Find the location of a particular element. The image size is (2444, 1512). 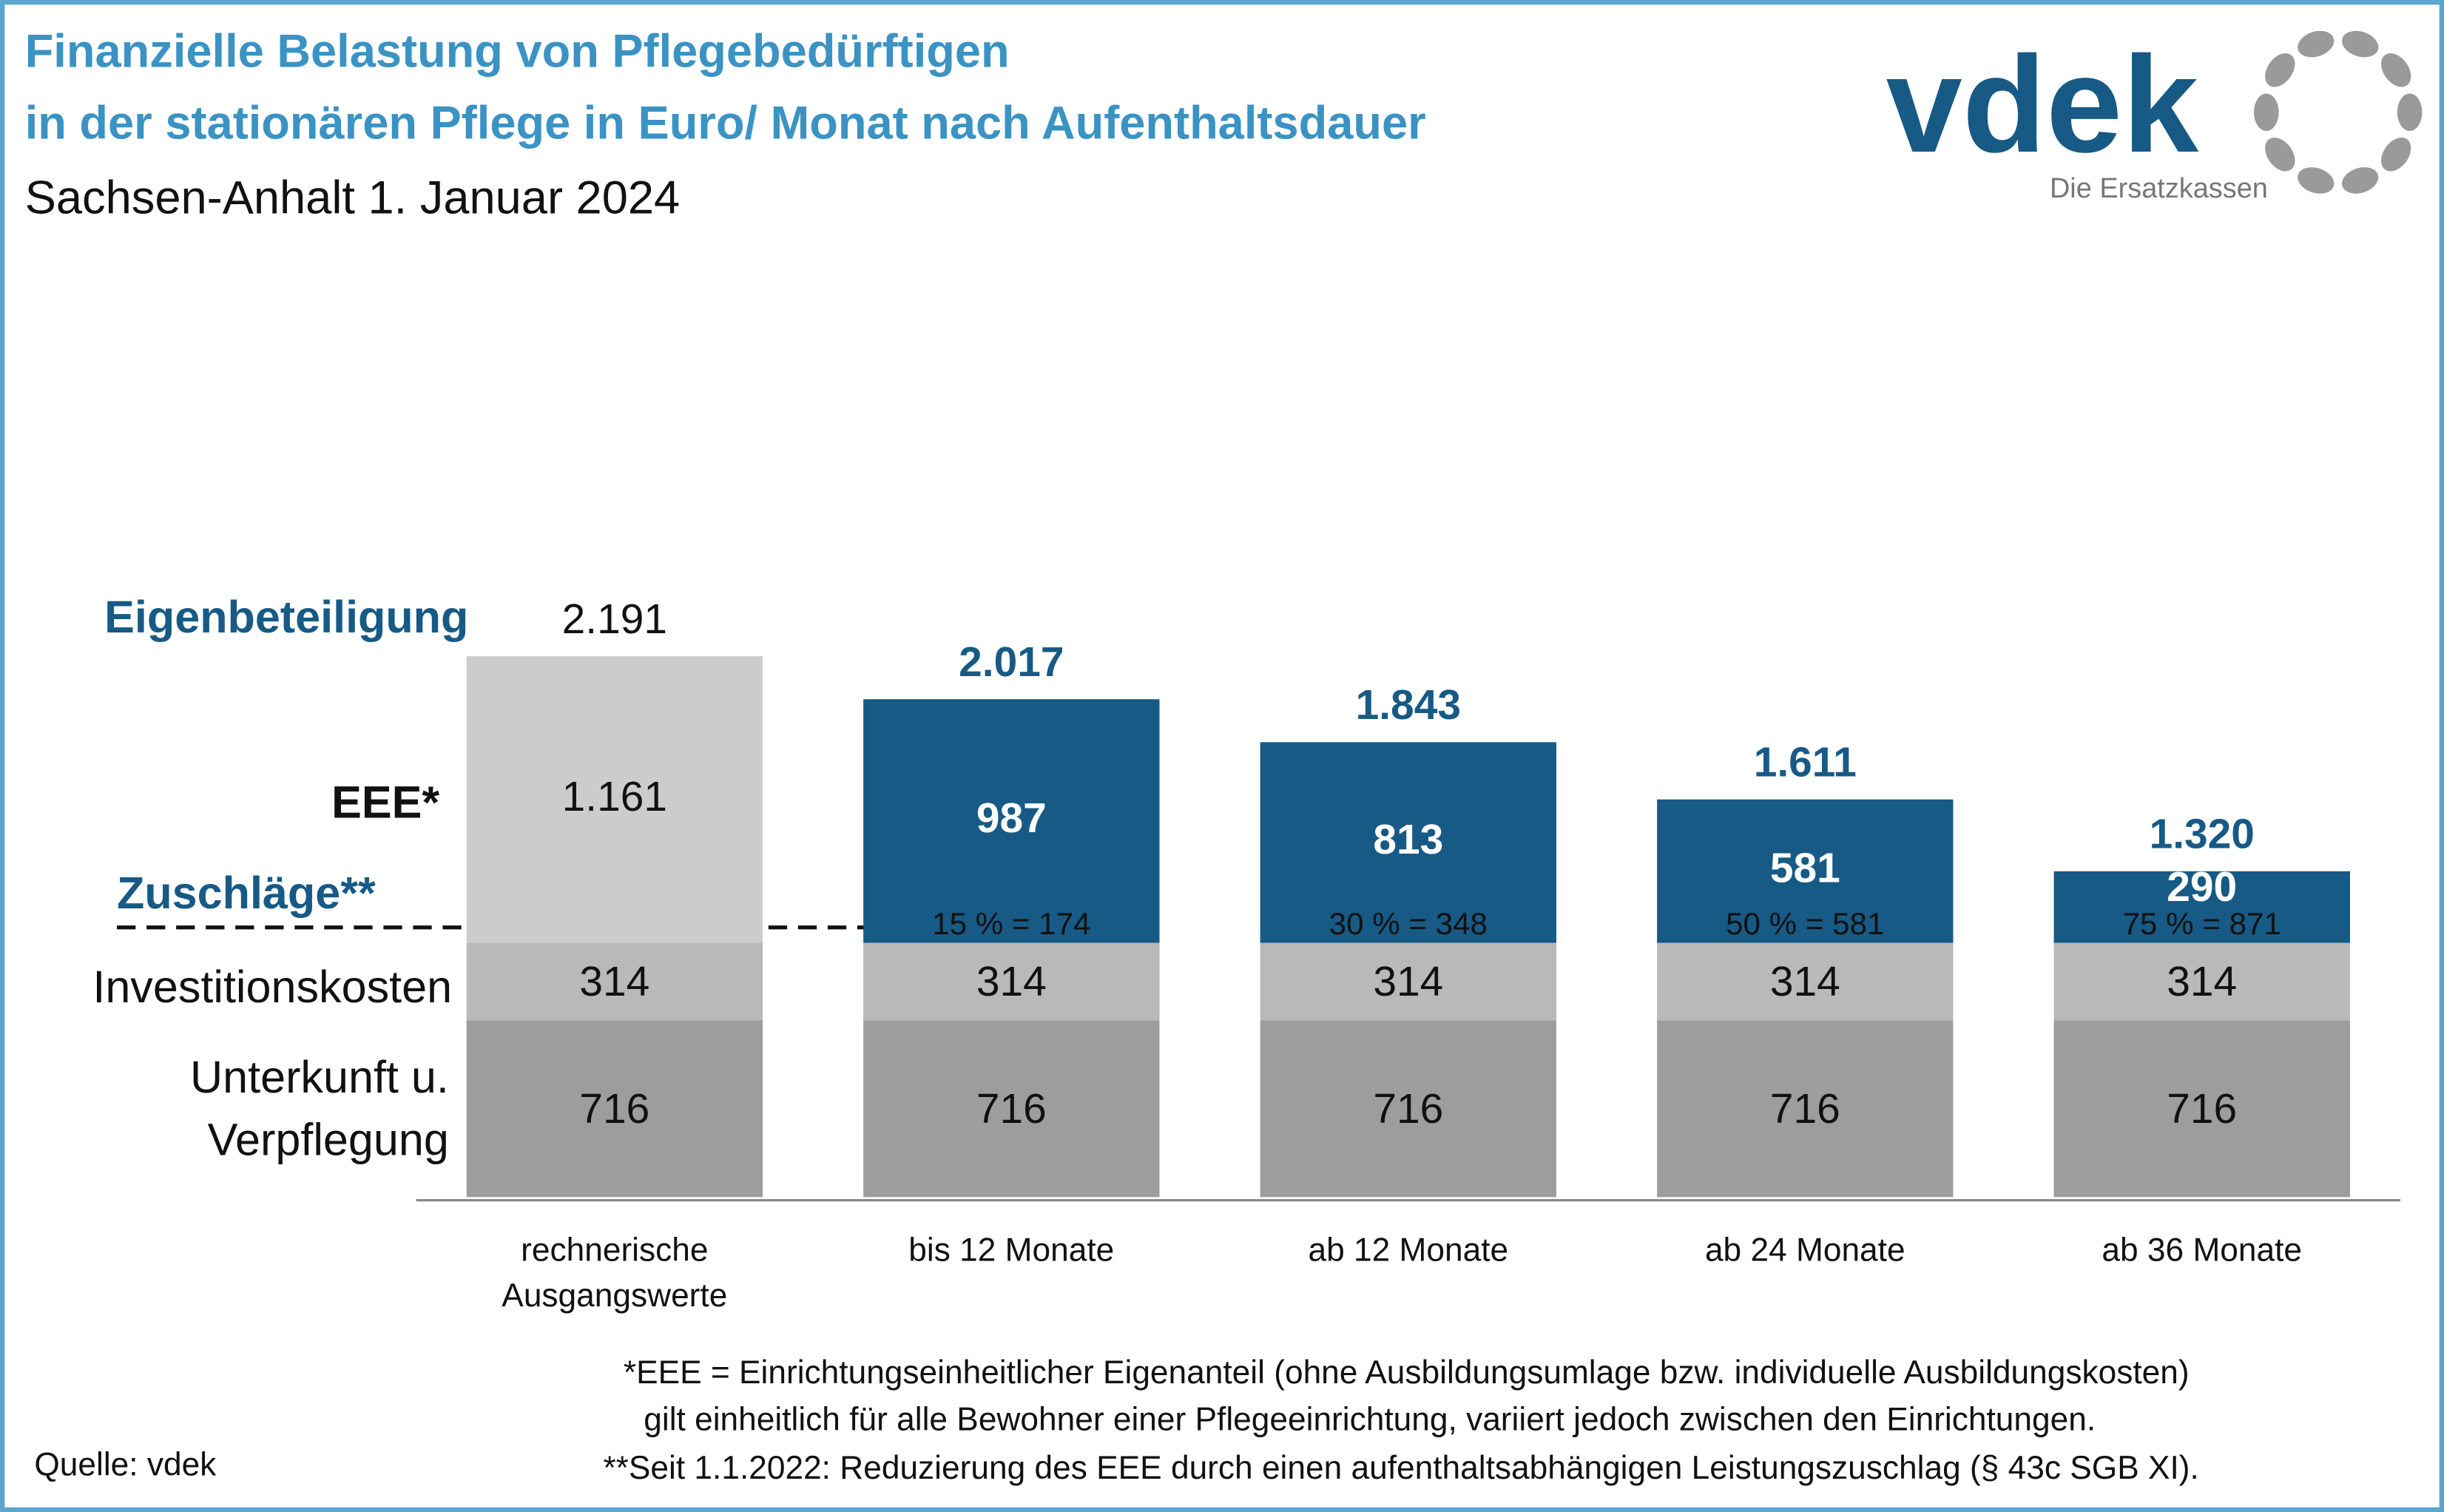

x-tick-label: ab 12 Monate is located at coordinates (1408, 1250).